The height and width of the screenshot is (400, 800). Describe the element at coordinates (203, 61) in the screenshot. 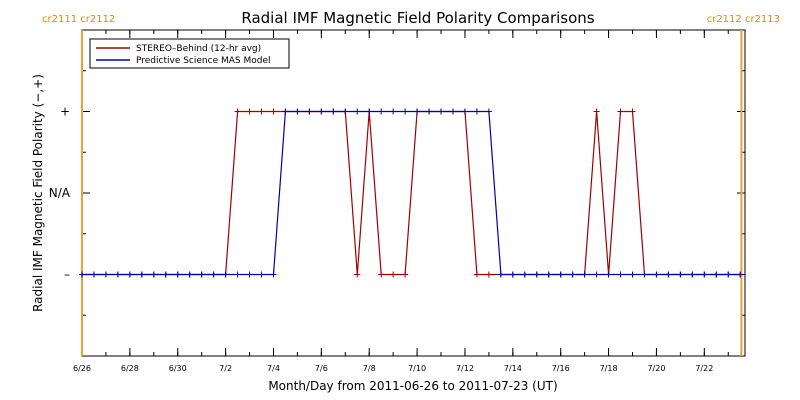

I see `legend-label-mas-model: Predictive Science MAS Model` at that location.